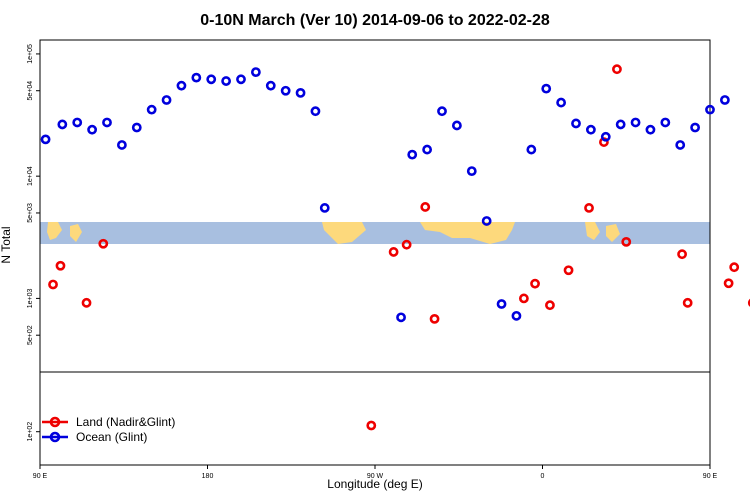 This screenshot has width=750, height=500. Describe the element at coordinates (374, 484) in the screenshot. I see `x-axis-label: Longitude (deg E)` at that location.